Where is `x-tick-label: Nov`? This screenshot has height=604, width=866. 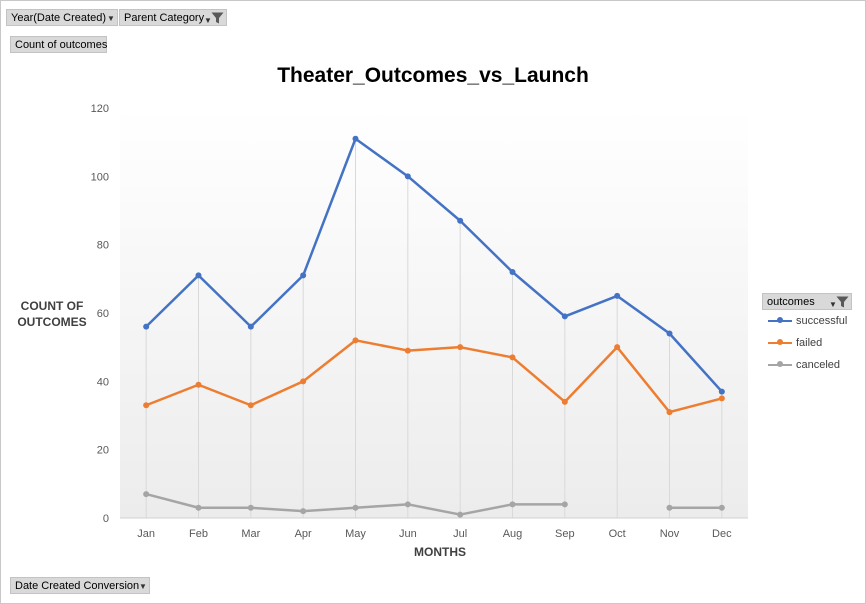 x-tick-label: Nov is located at coordinates (670, 534).